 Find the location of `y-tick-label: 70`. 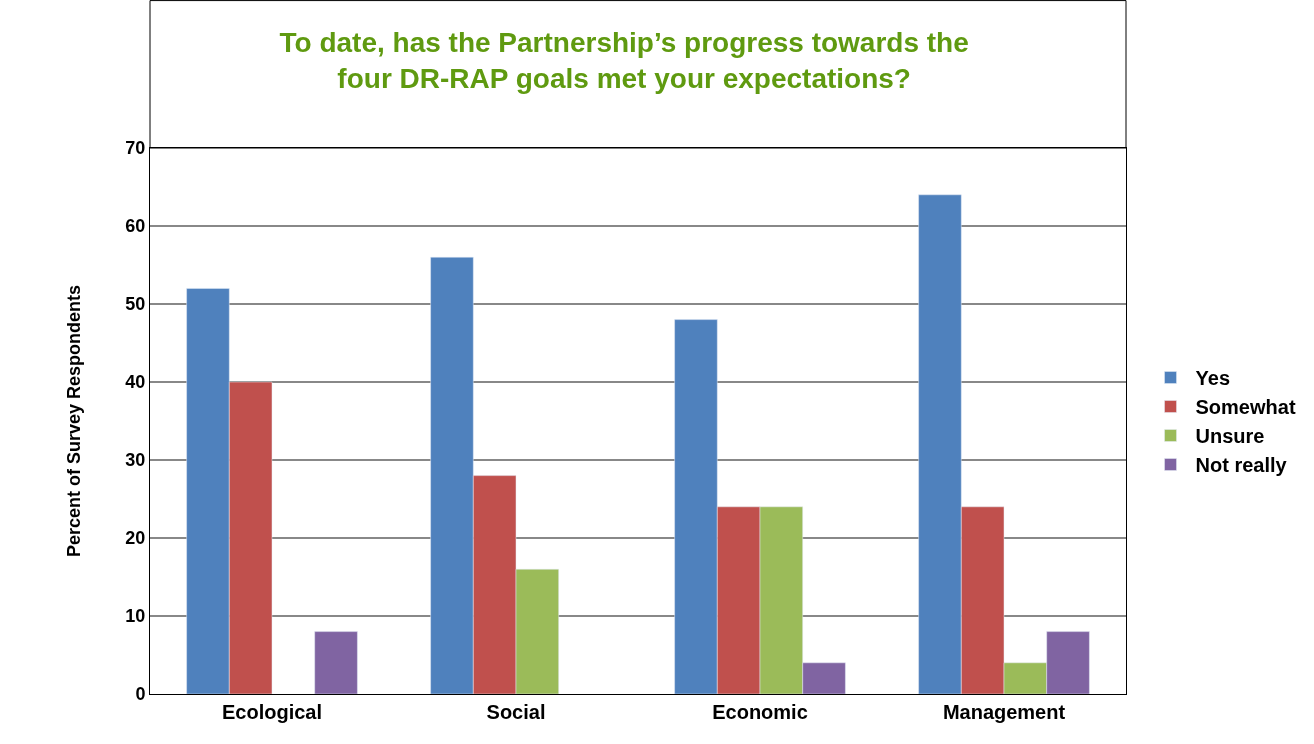

y-tick-label: 70 is located at coordinates (135, 148).